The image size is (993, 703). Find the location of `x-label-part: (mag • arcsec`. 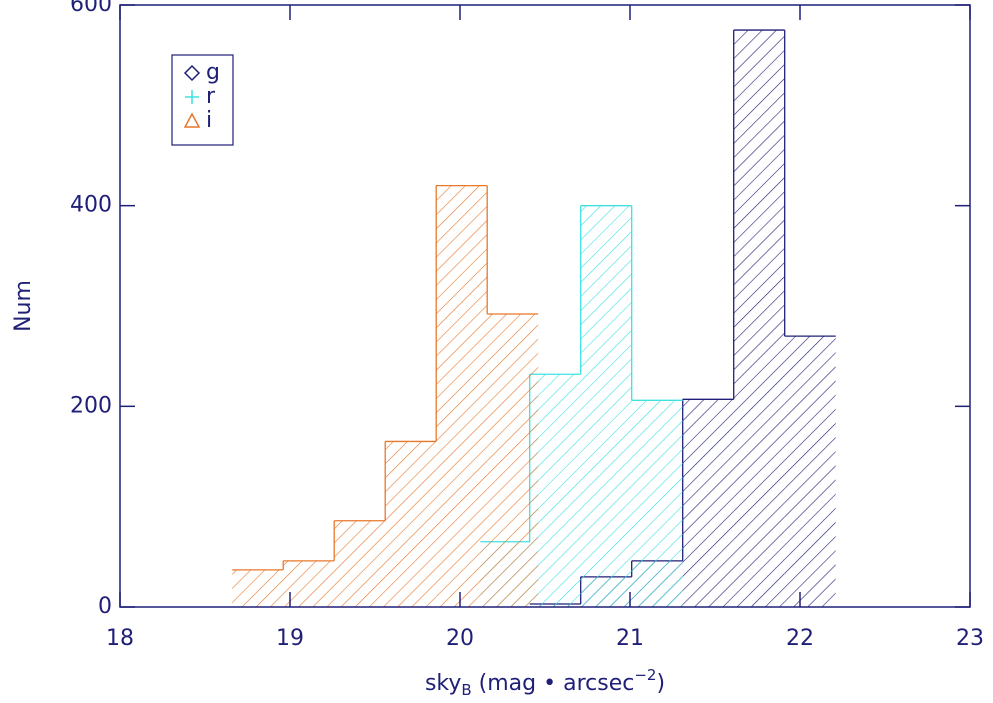

x-label-part: (mag • arcsec is located at coordinates (553, 683).